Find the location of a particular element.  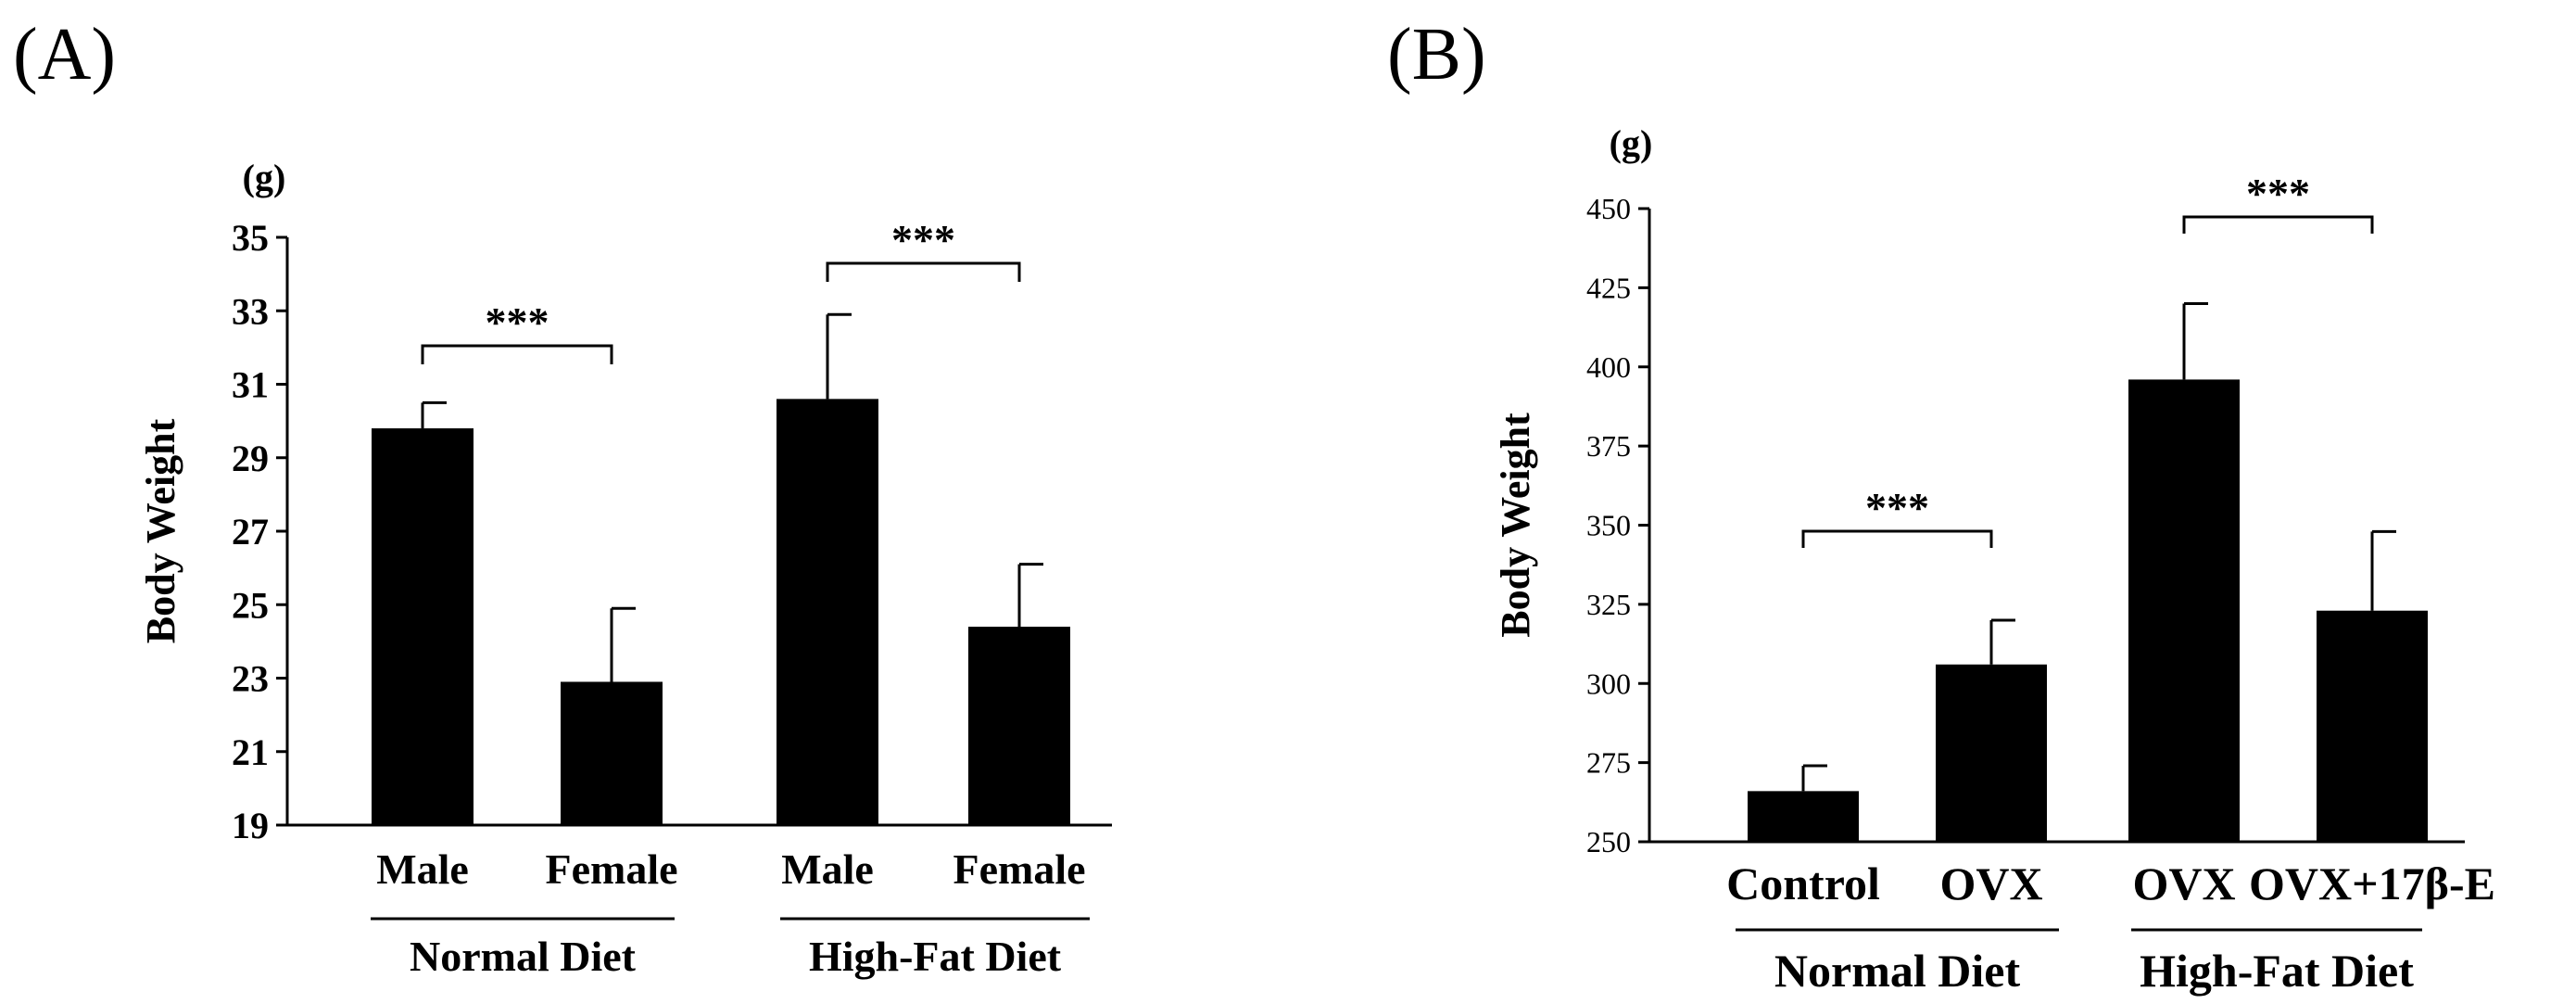

y-tick-label-b: 275 is located at coordinates (1609, 763).